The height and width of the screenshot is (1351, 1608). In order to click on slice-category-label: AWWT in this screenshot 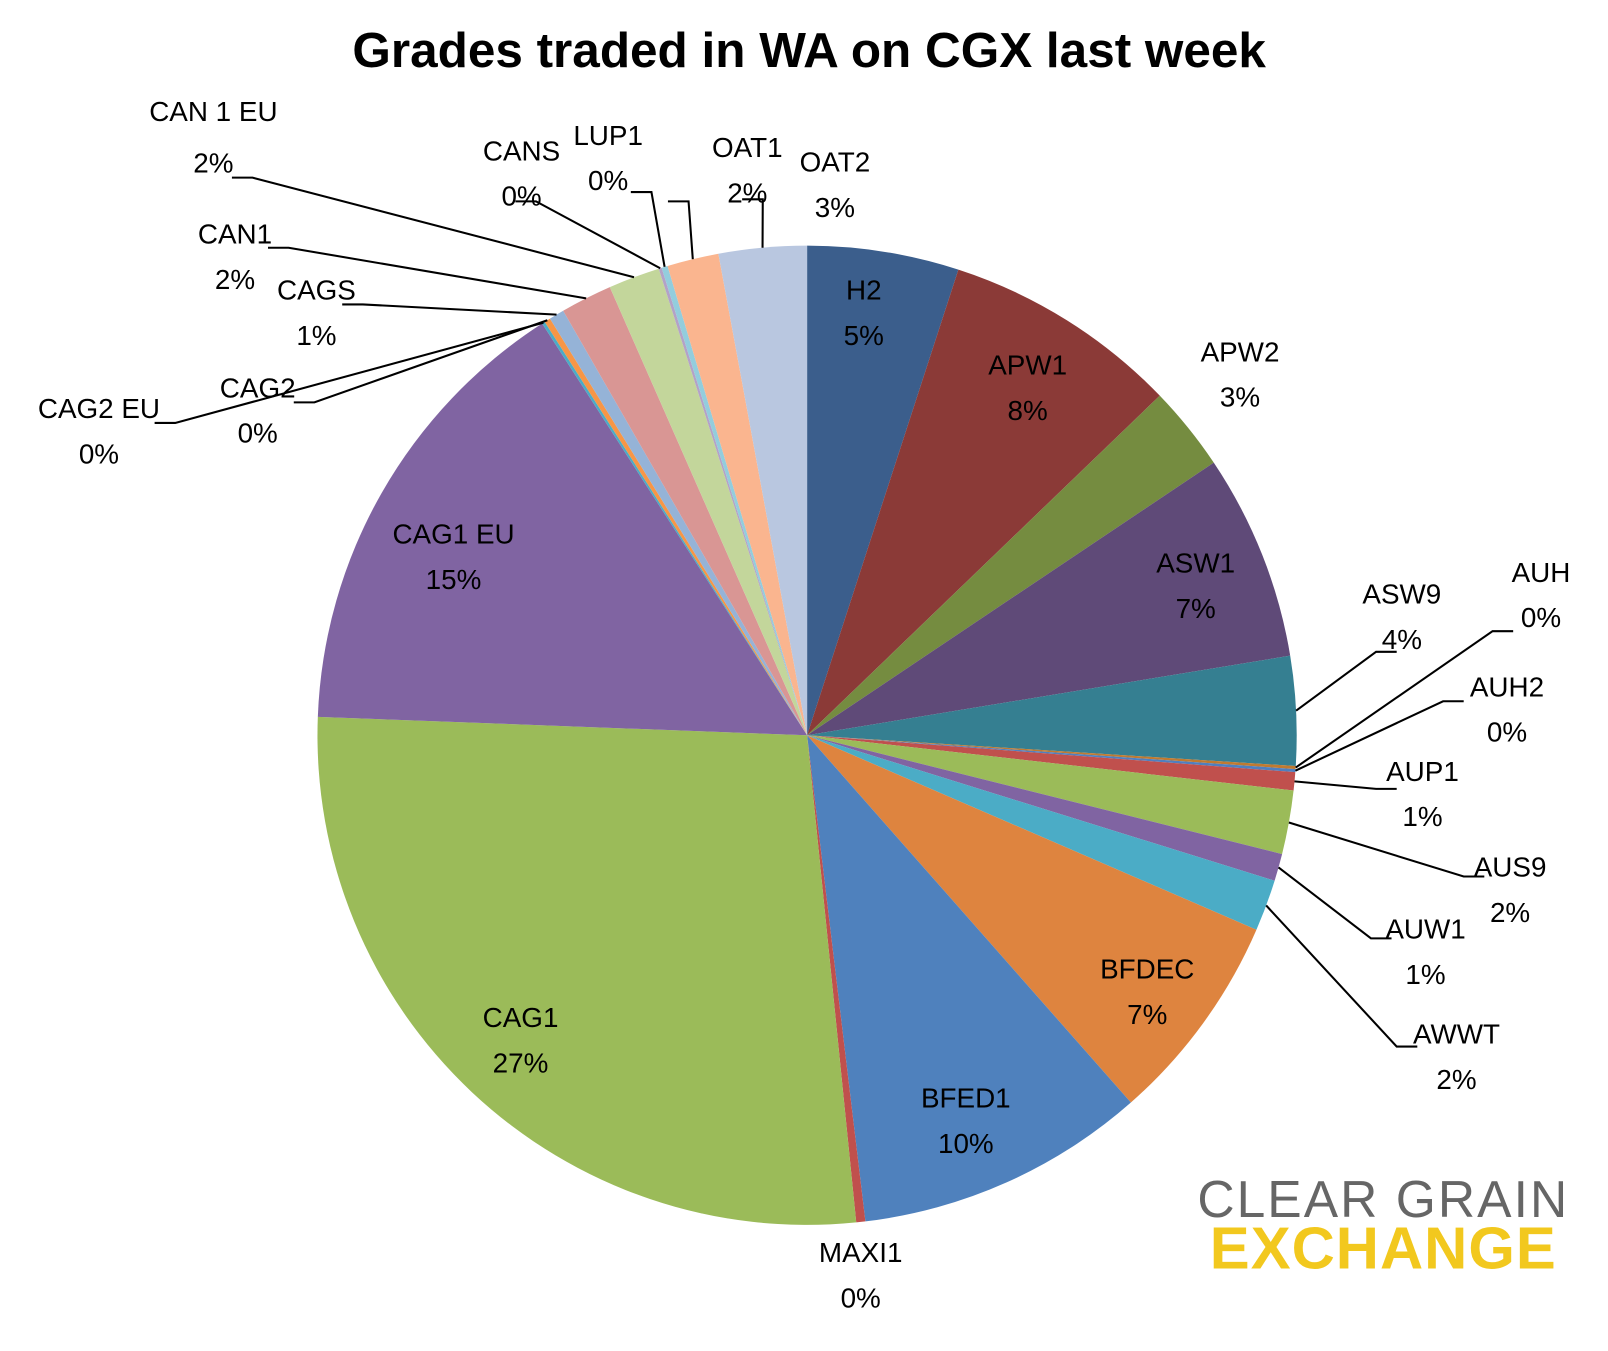, I will do `click(1456, 1034)`.